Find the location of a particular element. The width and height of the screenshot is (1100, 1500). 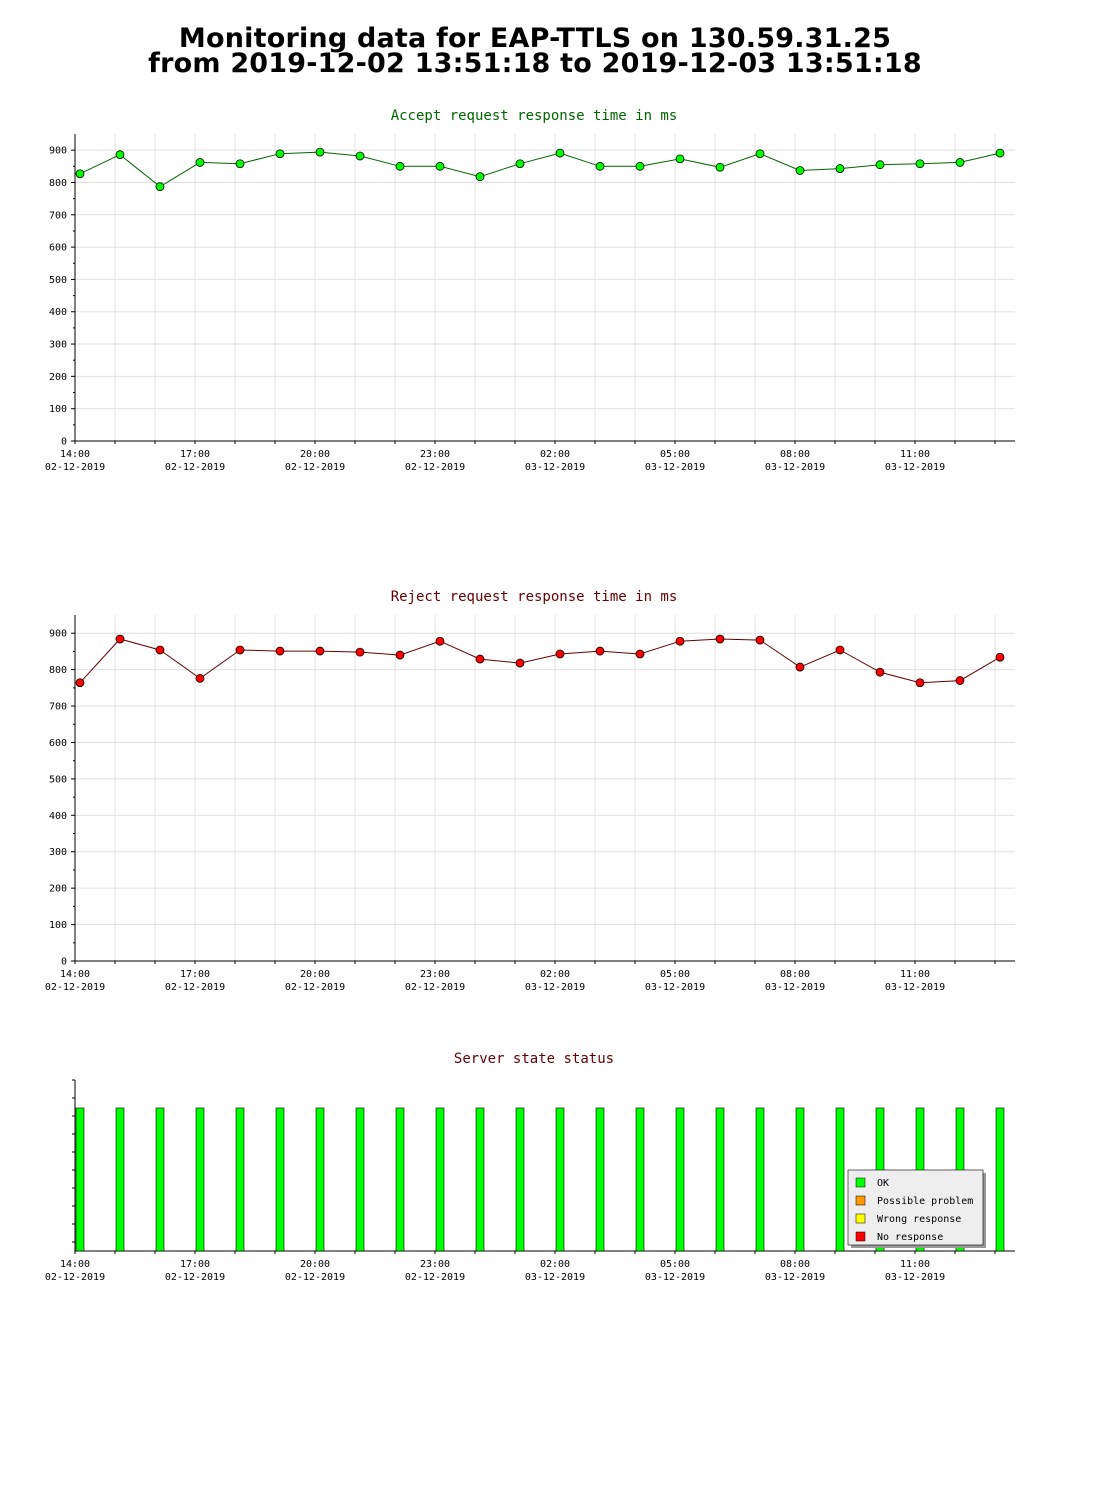

series-line is located at coordinates (540, 169).